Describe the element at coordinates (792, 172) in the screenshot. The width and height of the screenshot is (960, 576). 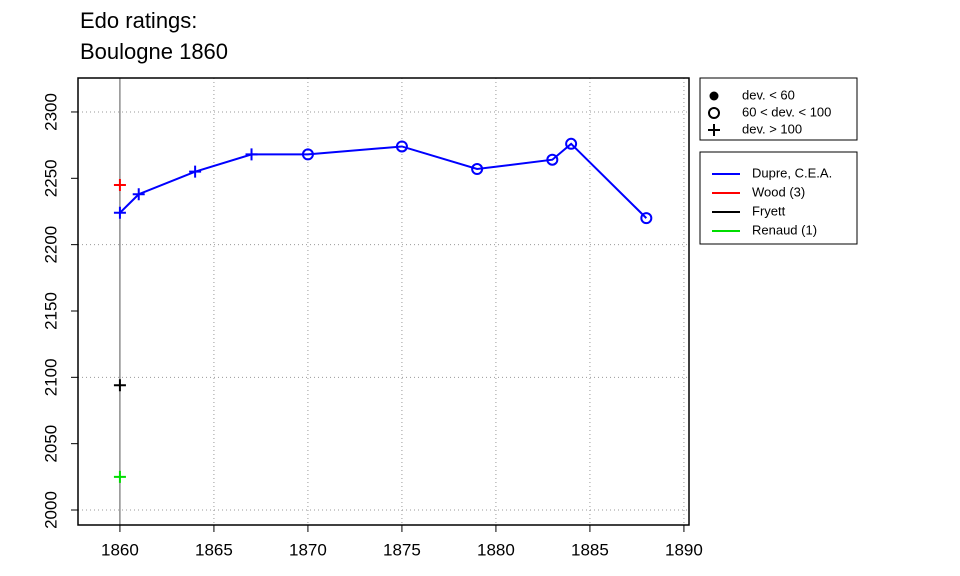
I see `legend-label: Dupre, C.E.A.` at that location.